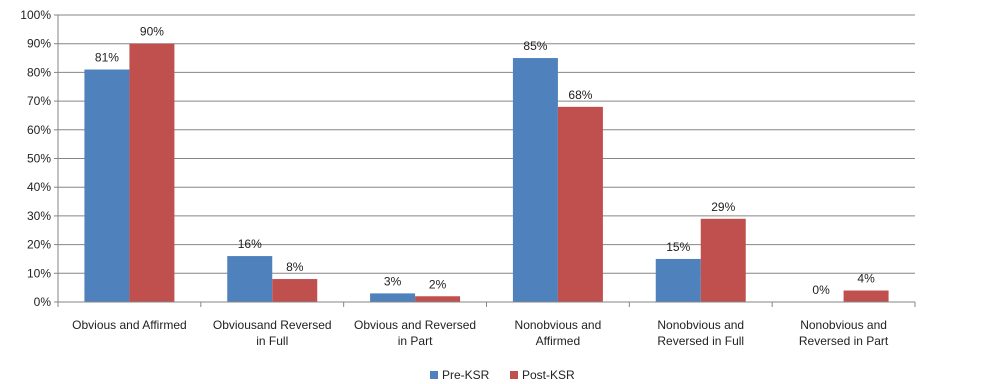 The width and height of the screenshot is (985, 384). What do you see at coordinates (39, 187) in the screenshot?
I see `y-tick-label: 40%` at bounding box center [39, 187].